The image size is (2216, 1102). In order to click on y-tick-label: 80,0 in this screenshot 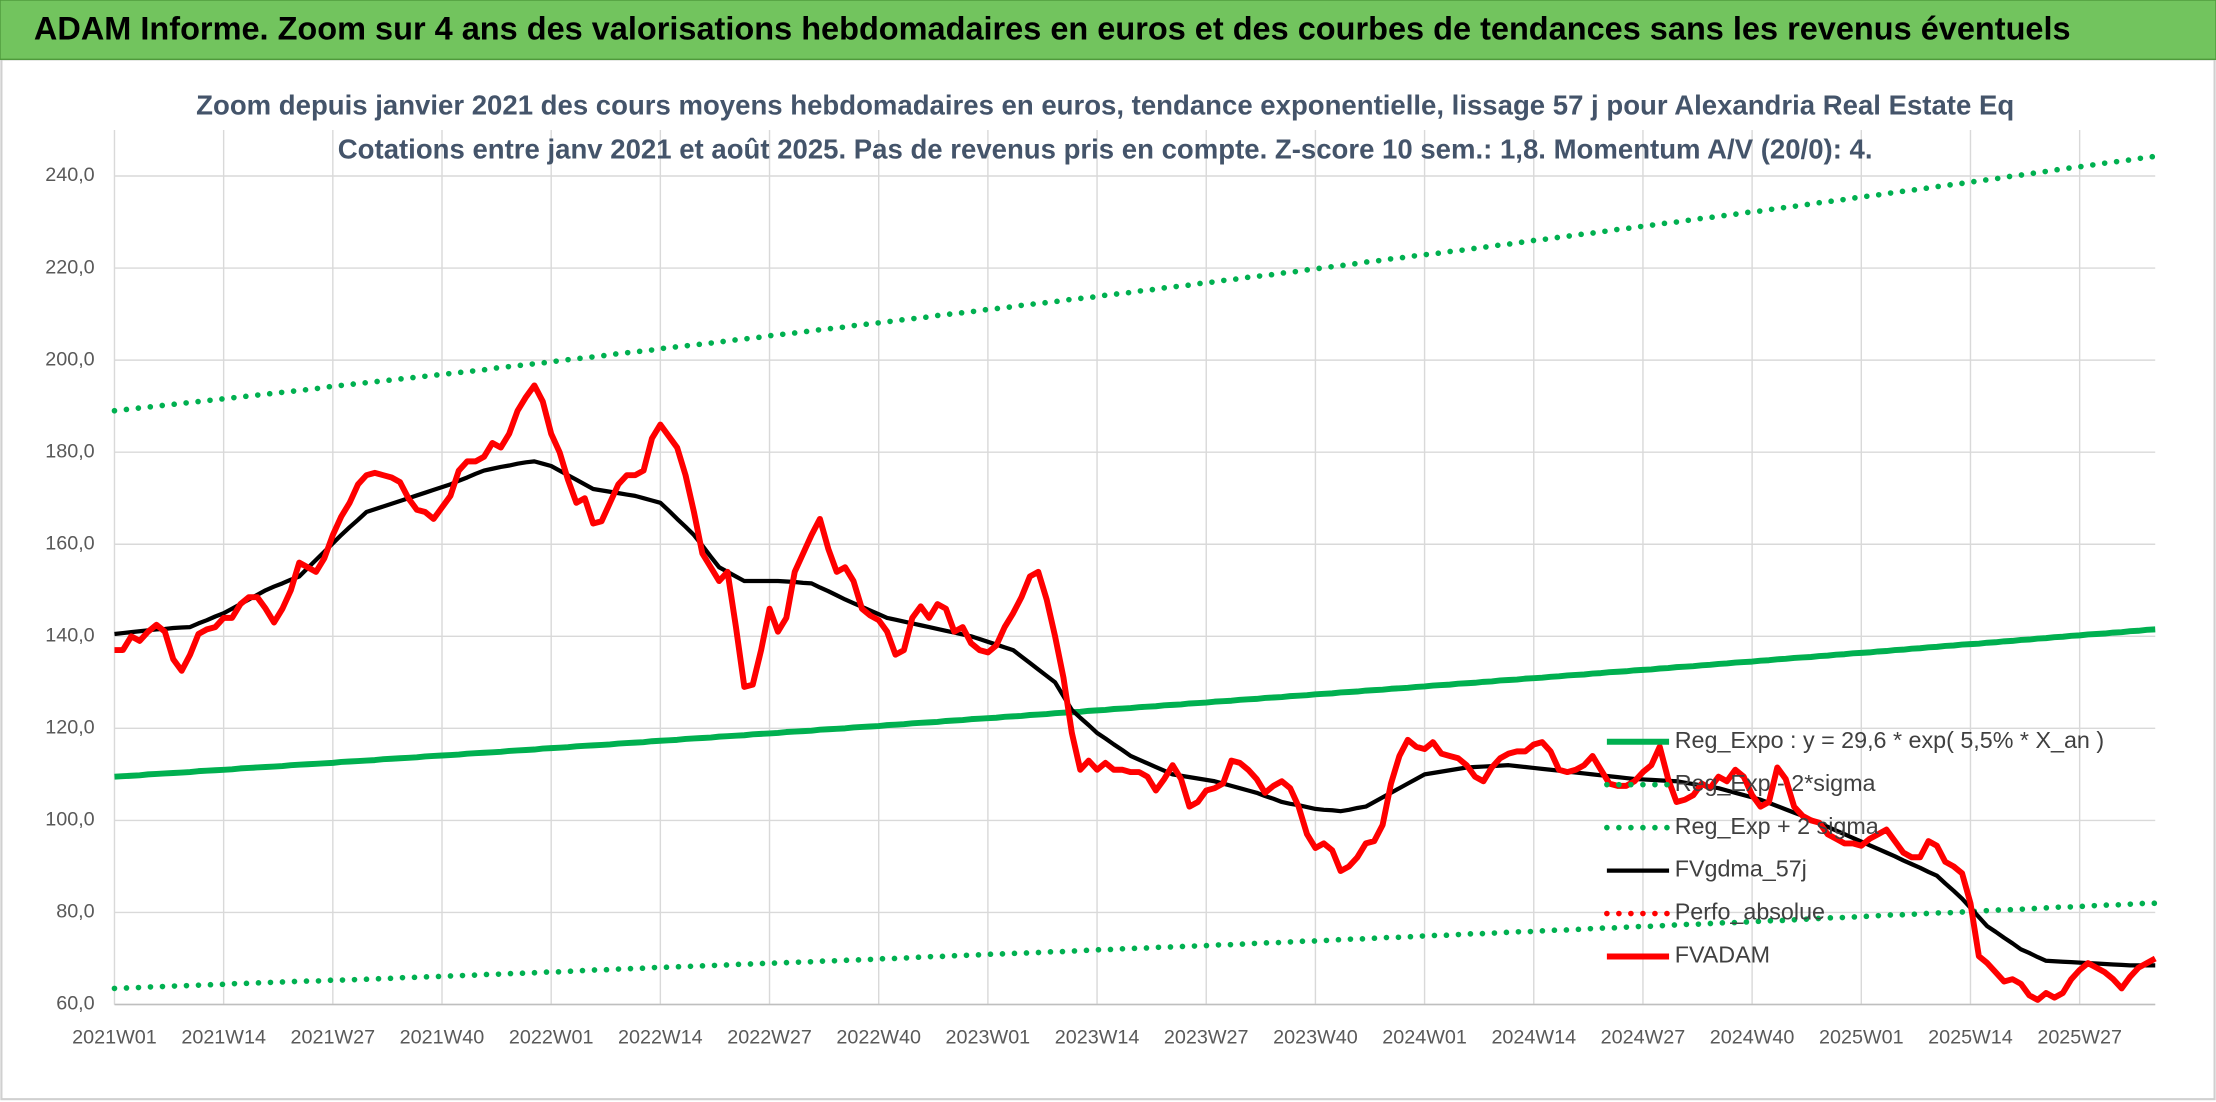, I will do `click(75, 912)`.